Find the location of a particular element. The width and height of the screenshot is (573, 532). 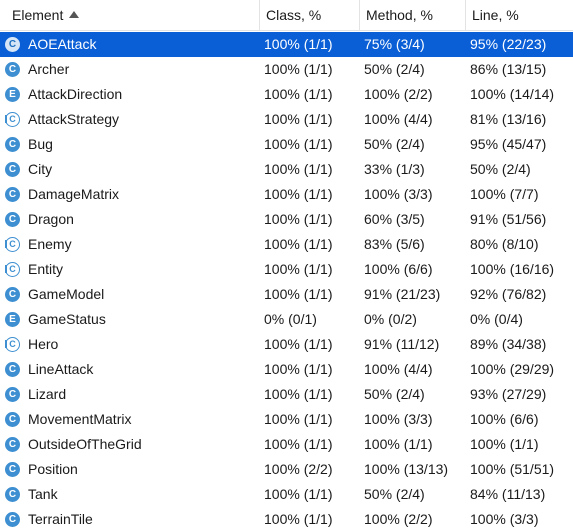

table-row: E GameStatus 0% (0/1) 0% (0/2) 0% (0/4) is located at coordinates (286, 319).